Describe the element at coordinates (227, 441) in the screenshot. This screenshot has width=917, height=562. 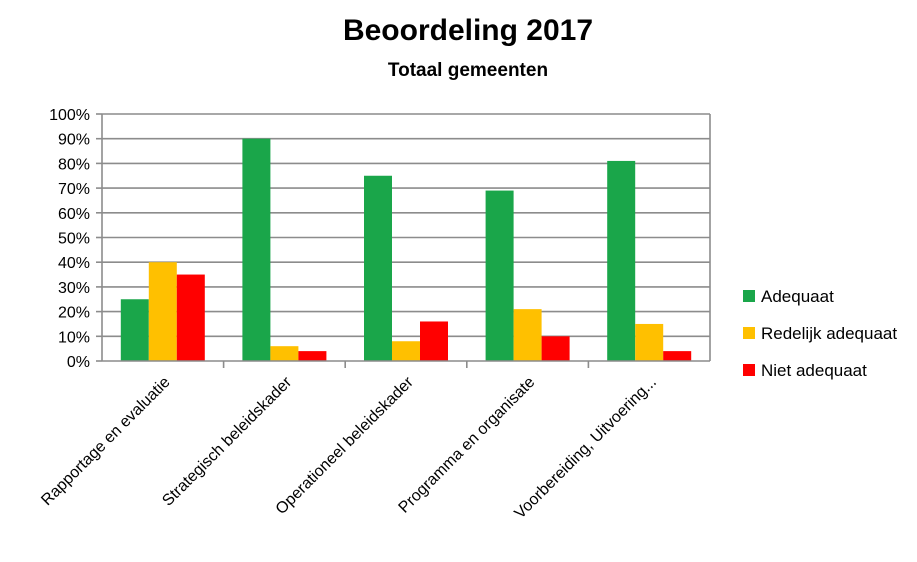
I see `x-tick-label: Strategisch beleidskader` at that location.